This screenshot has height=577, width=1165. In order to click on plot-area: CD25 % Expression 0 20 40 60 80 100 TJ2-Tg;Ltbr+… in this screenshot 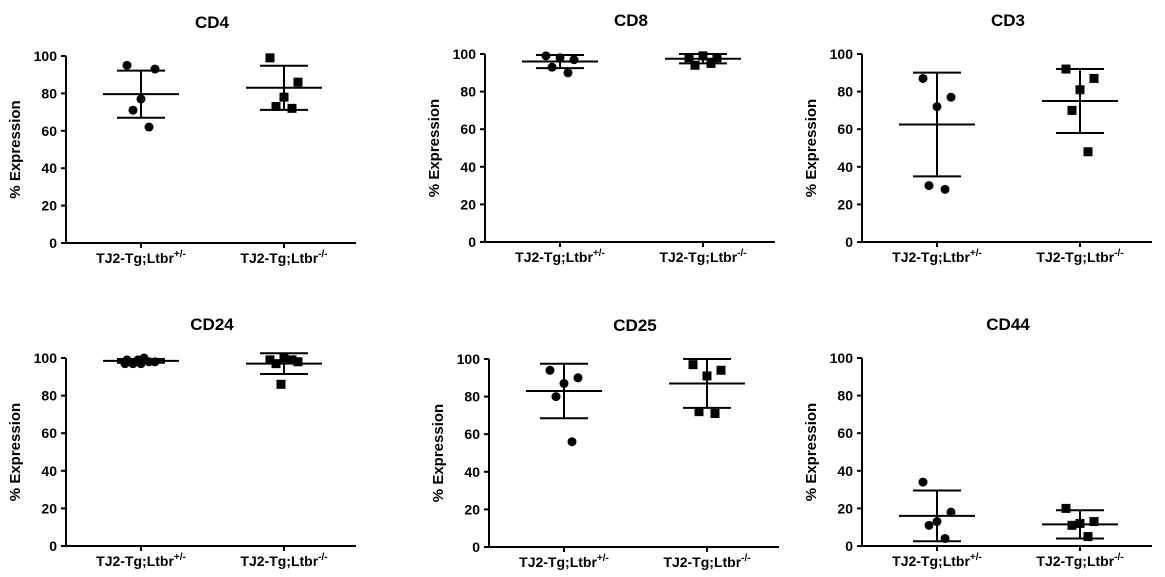, I will do `click(604, 443)`.